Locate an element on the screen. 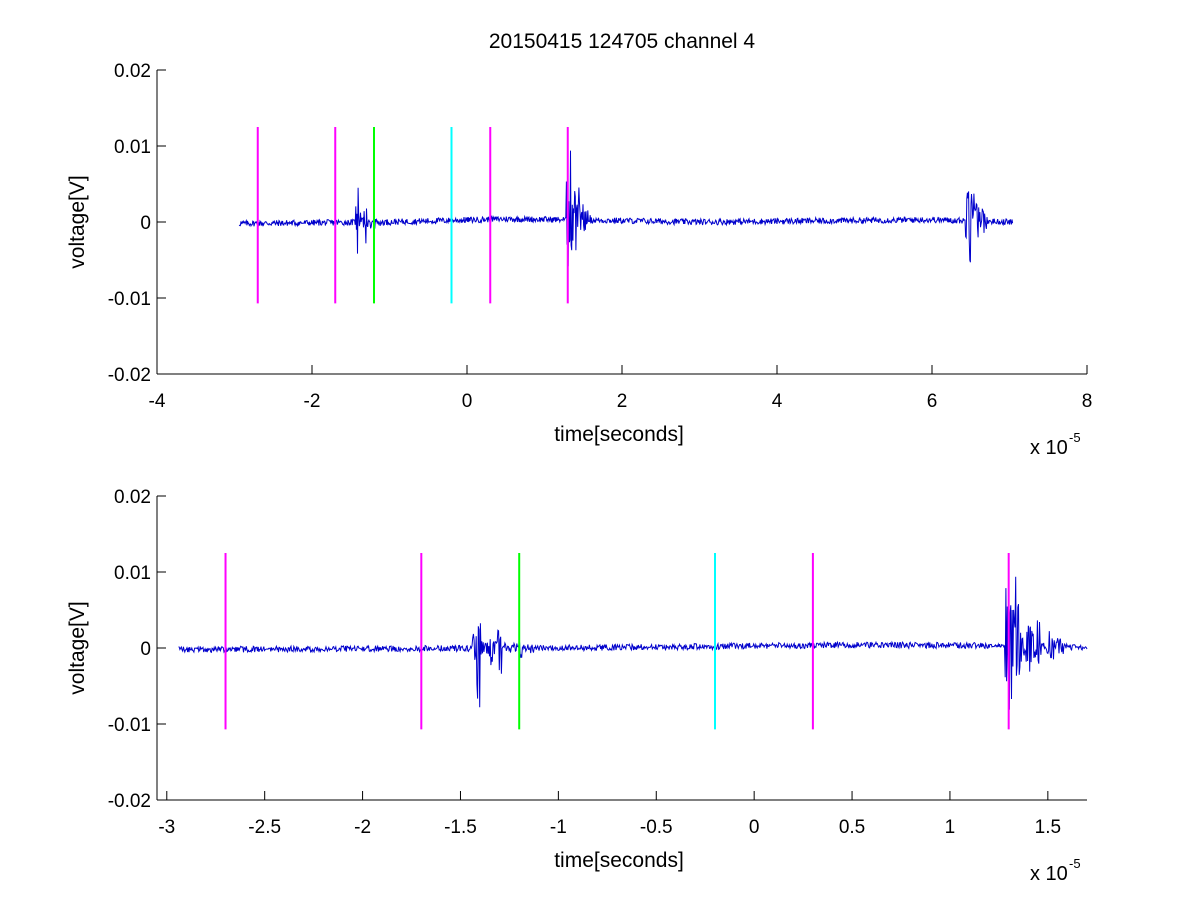  x-tick-label: -3 is located at coordinates (166, 827).